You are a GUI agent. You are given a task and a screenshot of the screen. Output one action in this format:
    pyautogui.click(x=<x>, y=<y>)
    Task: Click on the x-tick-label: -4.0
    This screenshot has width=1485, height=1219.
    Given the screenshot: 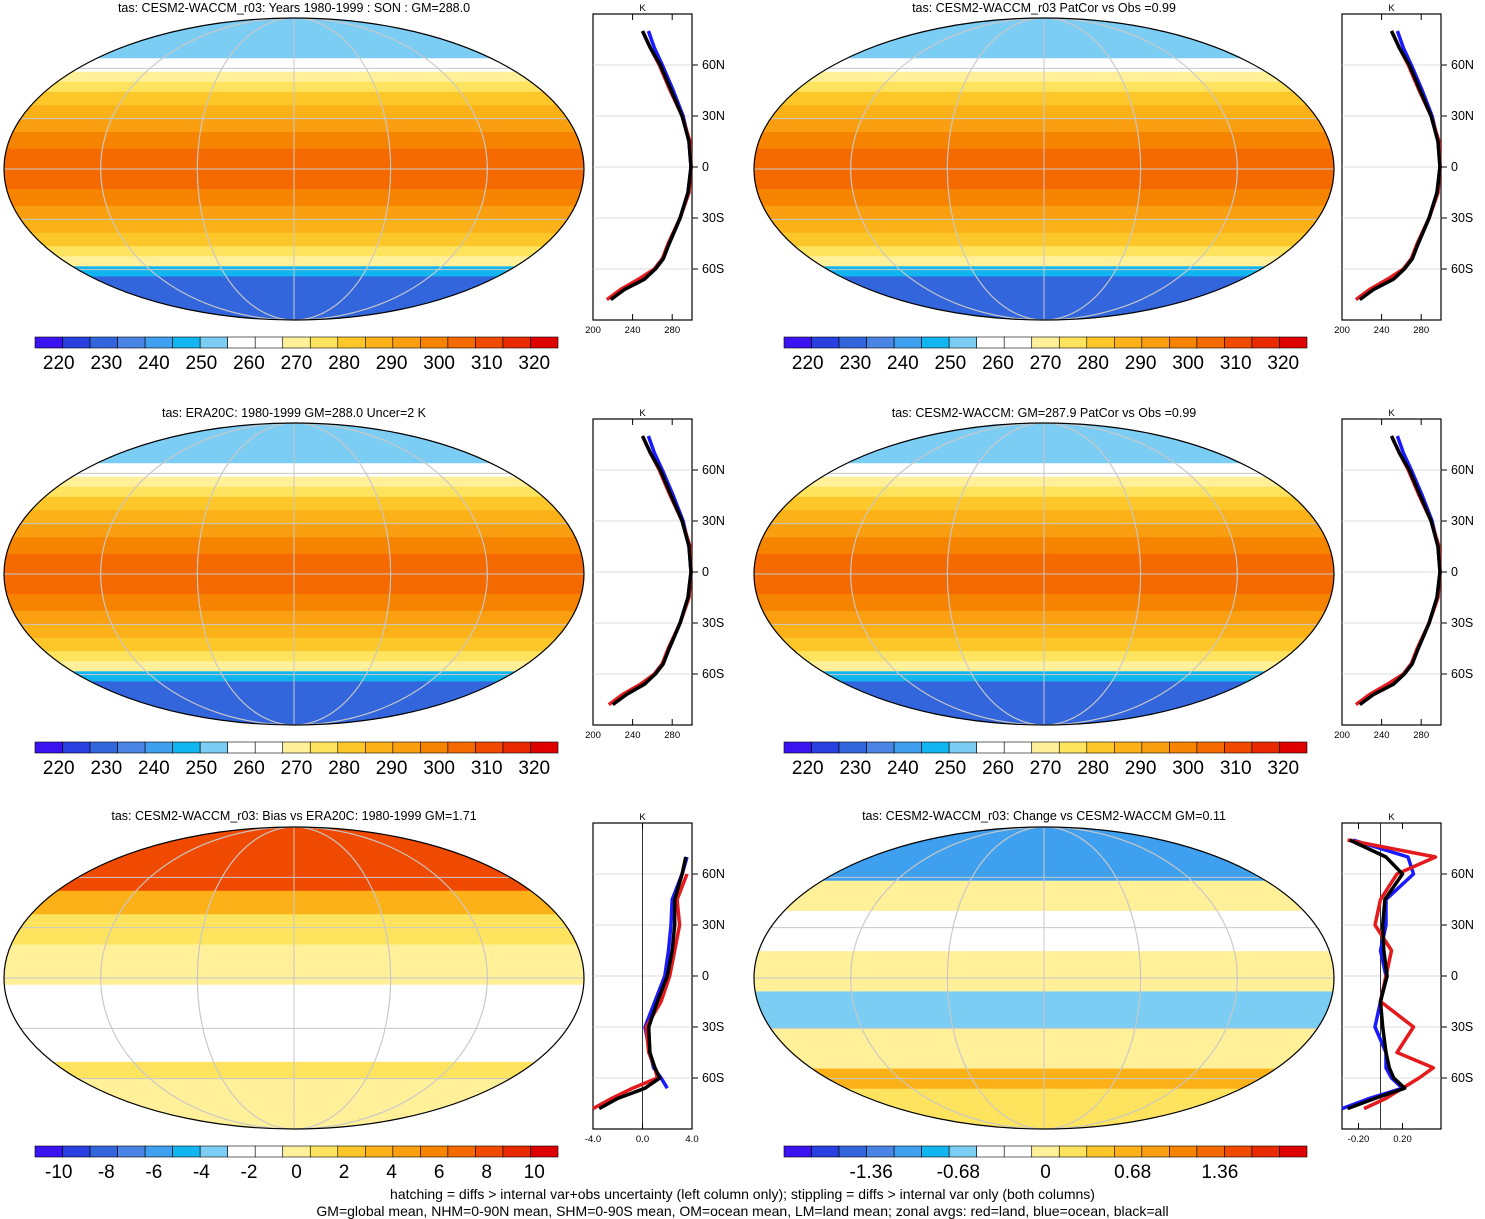 What is the action you would take?
    pyautogui.click(x=593, y=1139)
    